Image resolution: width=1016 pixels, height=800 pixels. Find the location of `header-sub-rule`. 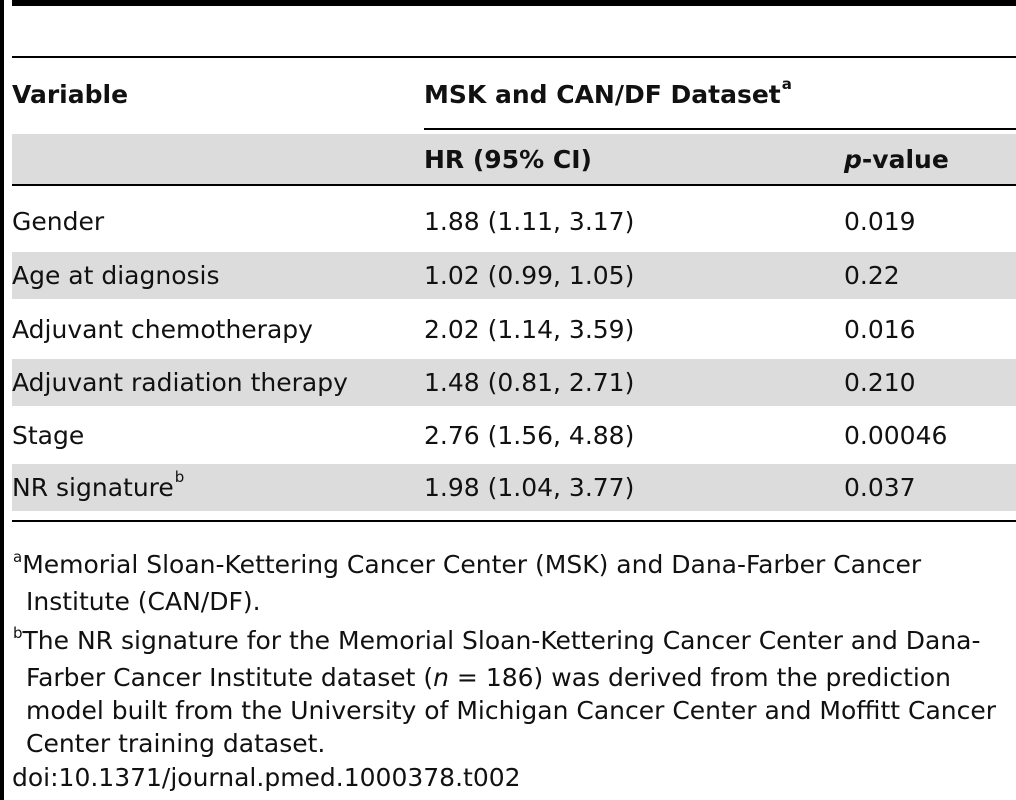

header-sub-rule is located at coordinates (720, 129).